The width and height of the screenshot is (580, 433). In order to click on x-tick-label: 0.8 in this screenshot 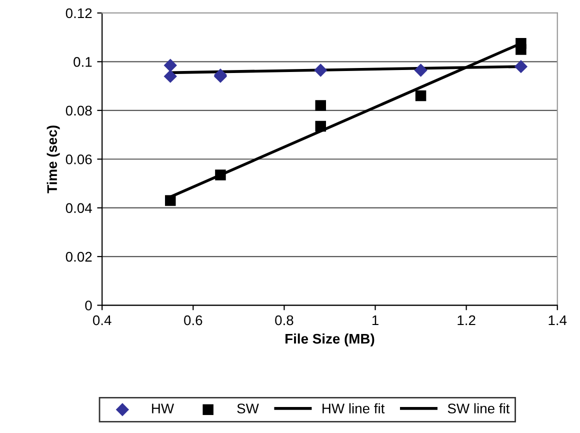, I will do `click(284, 320)`.